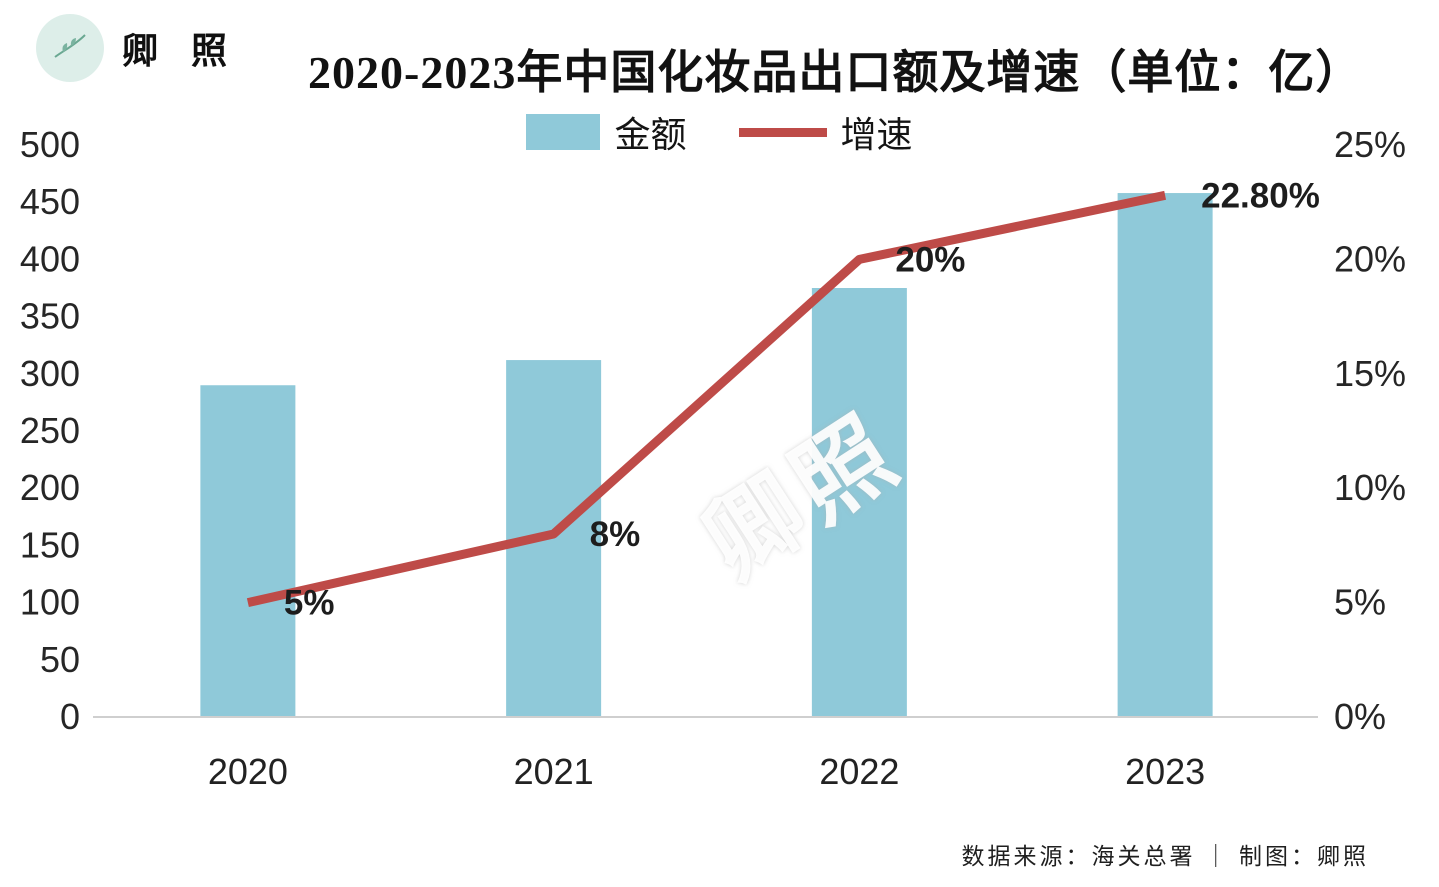 This screenshot has height=887, width=1439. Describe the element at coordinates (782, 132) in the screenshot. I see `growth-swatch` at that location.